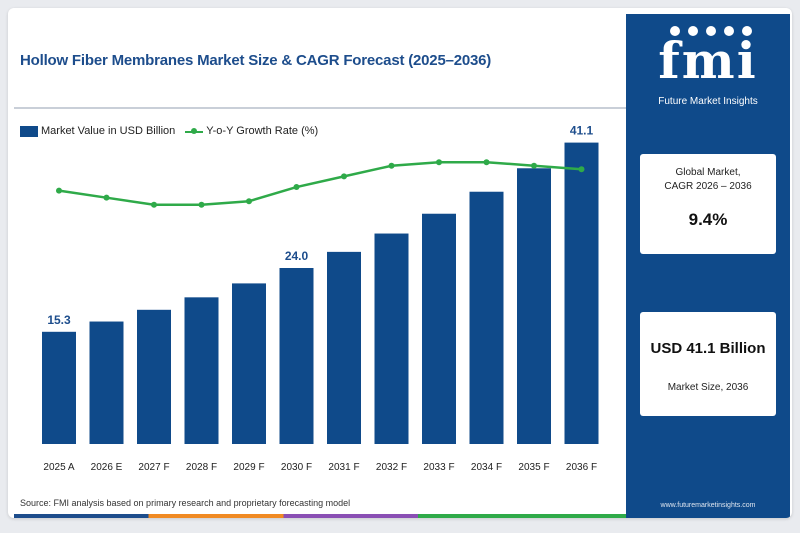 This screenshot has height=533, width=800. Describe the element at coordinates (153, 467) in the screenshot. I see `x-tick-label-2: 2027 F` at that location.